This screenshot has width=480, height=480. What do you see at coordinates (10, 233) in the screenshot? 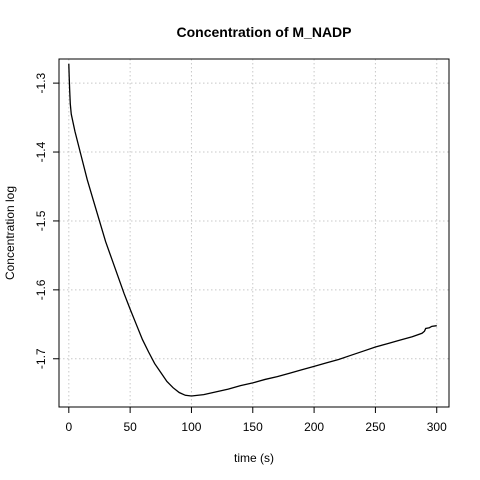
I see `y-axis-label: Concentration log` at bounding box center [10, 233].